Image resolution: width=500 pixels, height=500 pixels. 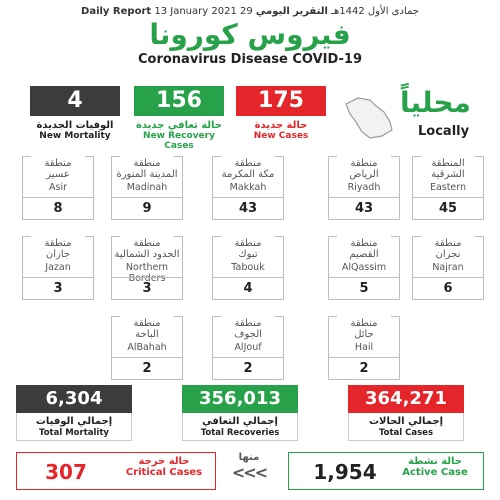 I want to click on region-name-ar: منطقة حائل, so click(x=364, y=329).